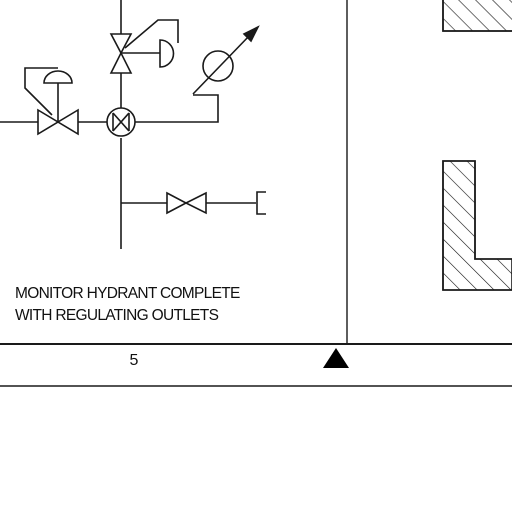 The image size is (512, 512). What do you see at coordinates (477, 225) in the screenshot?
I see `hatched-wall-lower` at bounding box center [477, 225].